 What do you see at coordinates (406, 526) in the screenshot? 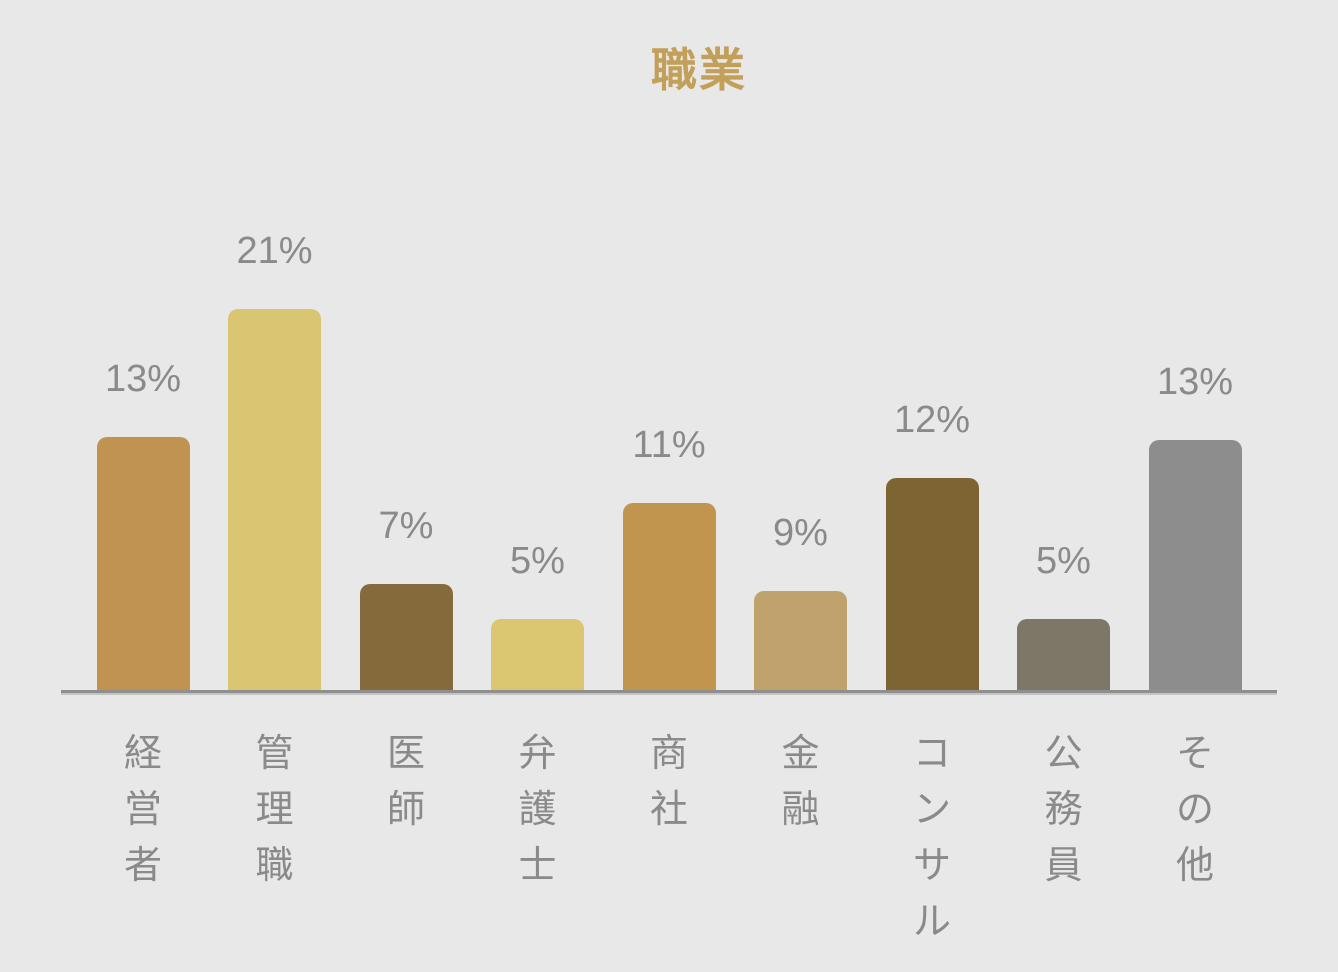
I see `bar-value-label: 7%` at bounding box center [406, 526].